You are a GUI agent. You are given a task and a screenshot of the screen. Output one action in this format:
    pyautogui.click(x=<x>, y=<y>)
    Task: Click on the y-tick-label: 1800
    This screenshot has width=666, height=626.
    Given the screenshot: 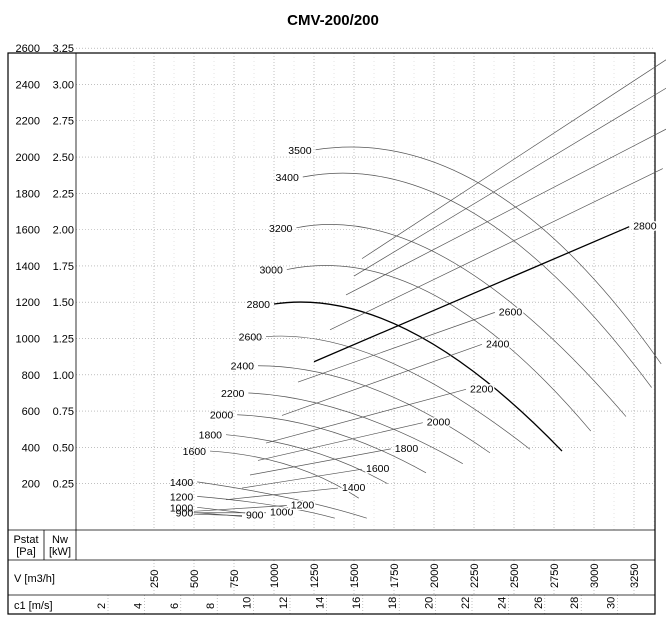 What is the action you would take?
    pyautogui.click(x=28, y=194)
    